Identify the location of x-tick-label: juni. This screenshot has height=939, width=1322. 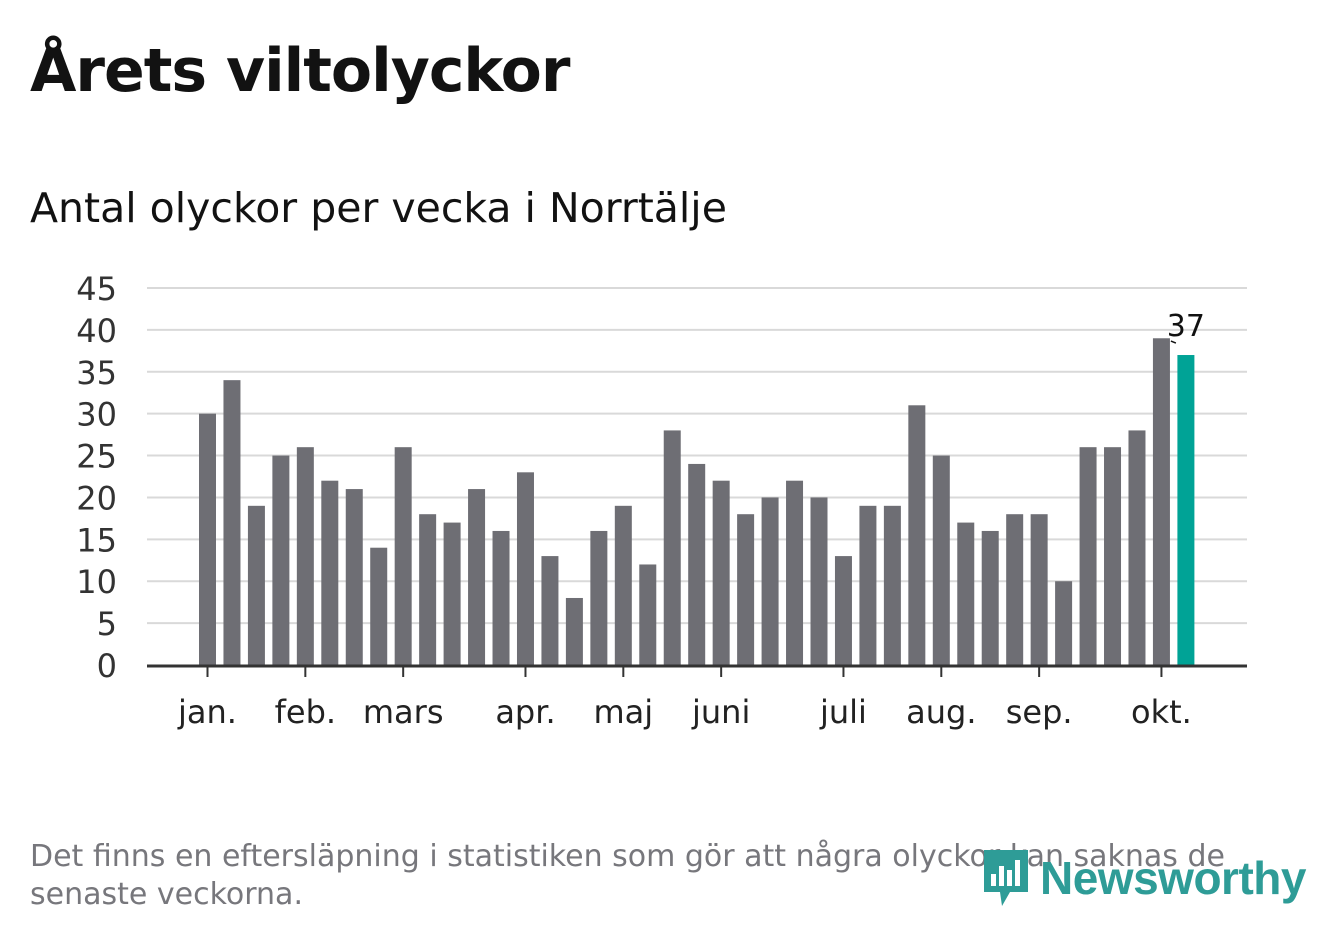
(720, 712).